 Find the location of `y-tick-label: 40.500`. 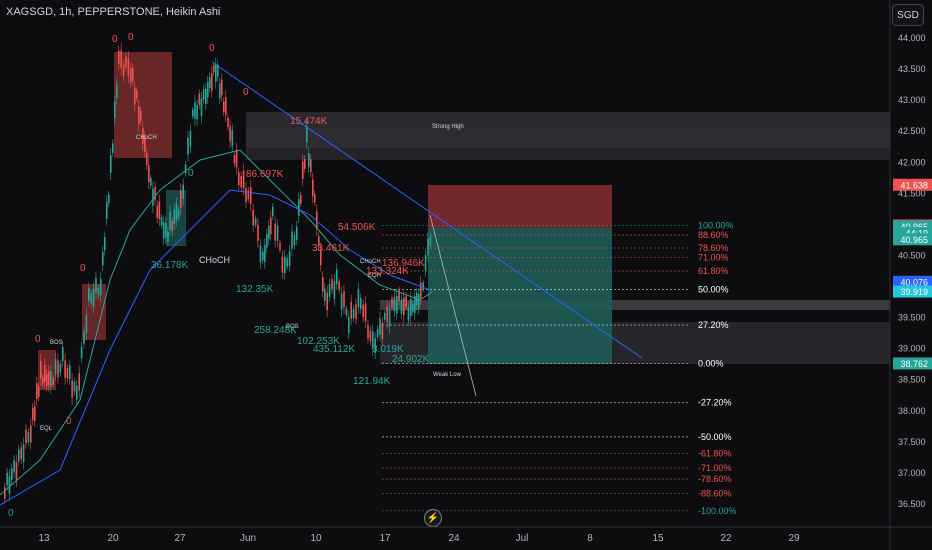

y-tick-label: 40.500 is located at coordinates (912, 255).